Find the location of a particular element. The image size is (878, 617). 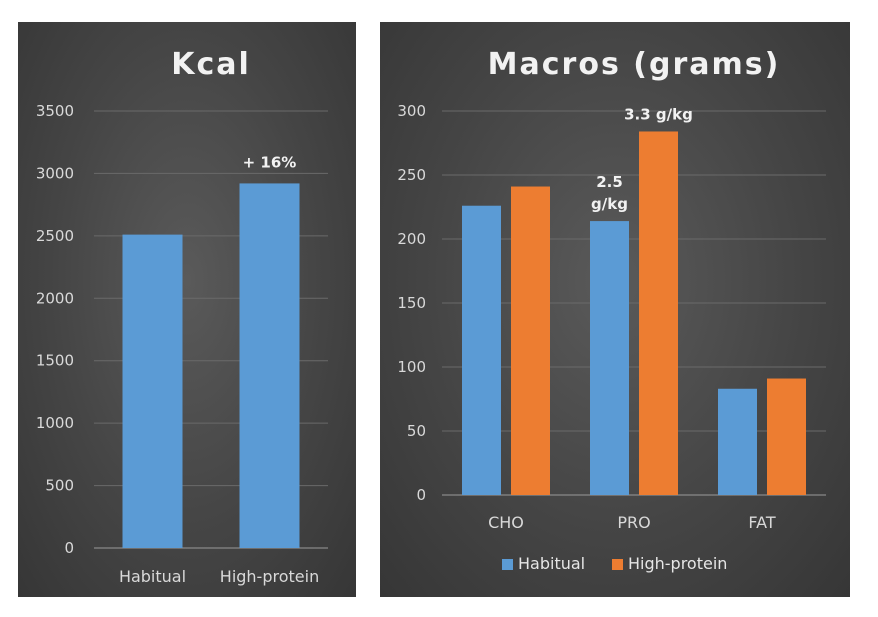

bar-pro-high-protein is located at coordinates (658, 313).